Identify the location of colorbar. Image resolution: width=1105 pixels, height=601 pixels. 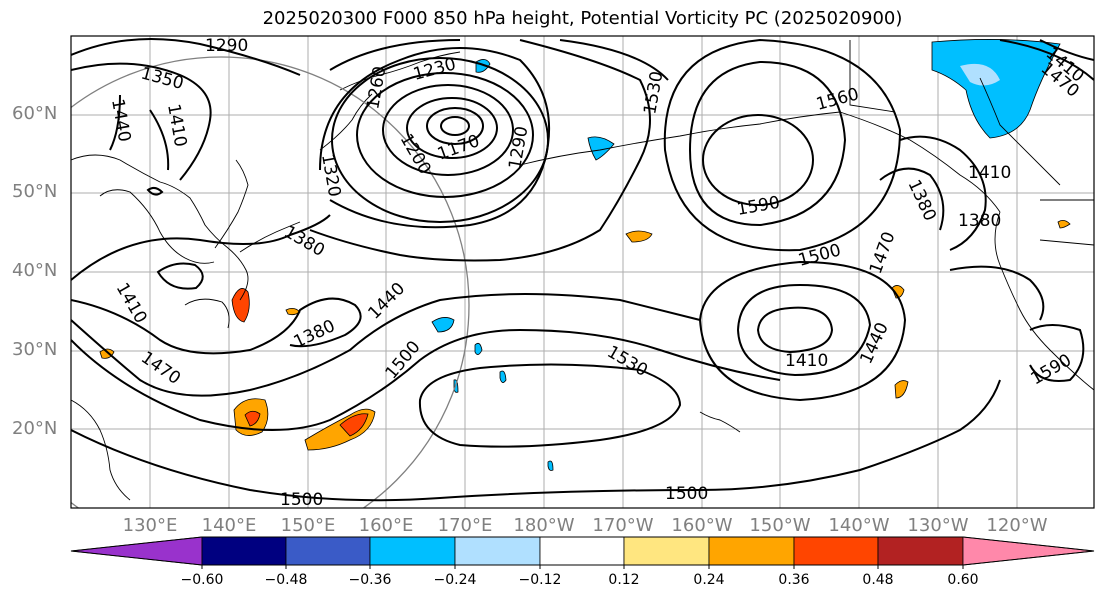
(582, 552).